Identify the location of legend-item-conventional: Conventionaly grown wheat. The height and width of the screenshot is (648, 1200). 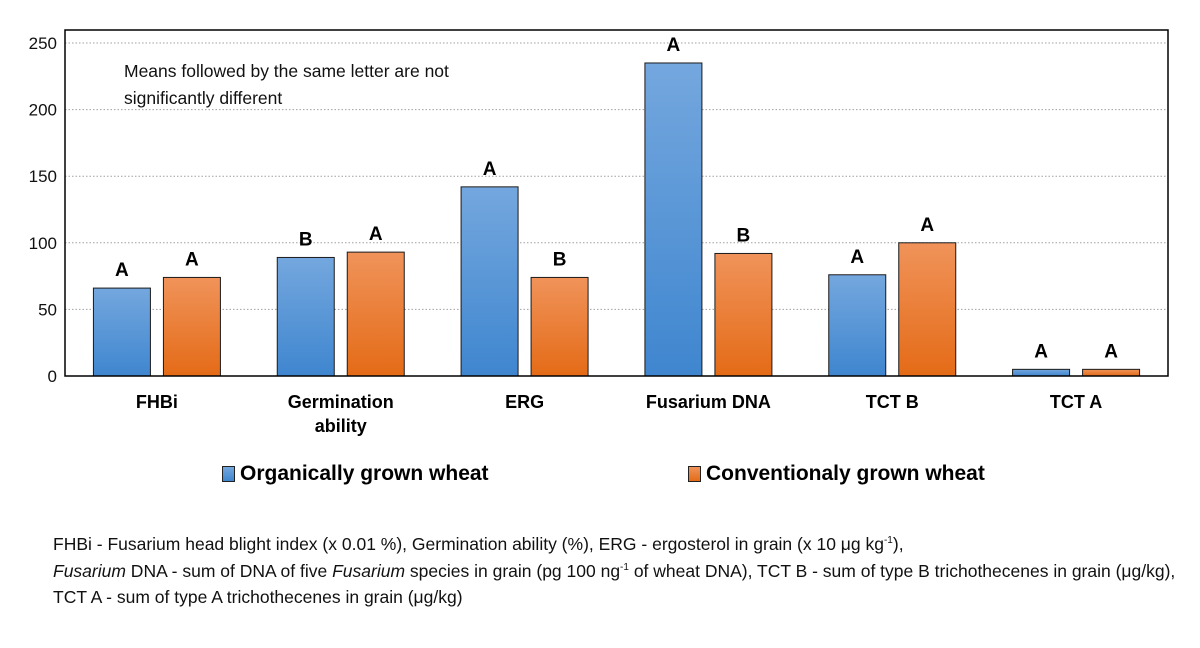
(836, 474).